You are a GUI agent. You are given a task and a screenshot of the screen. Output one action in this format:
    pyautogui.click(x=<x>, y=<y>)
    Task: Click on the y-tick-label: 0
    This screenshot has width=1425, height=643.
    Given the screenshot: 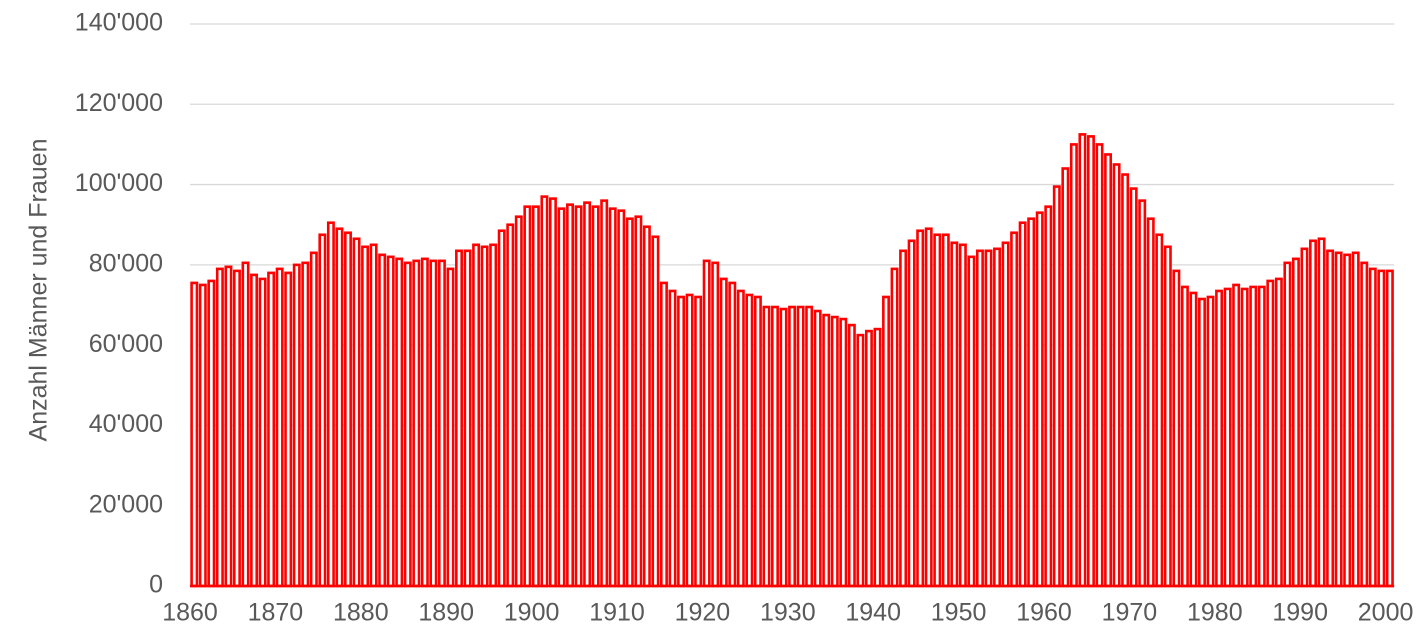 What is the action you would take?
    pyautogui.click(x=156, y=585)
    